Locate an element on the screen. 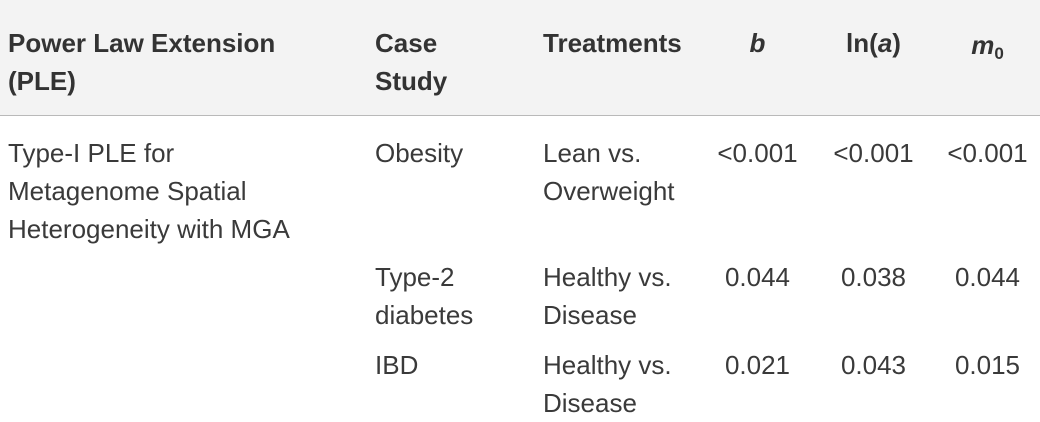 The height and width of the screenshot is (422, 1040). header-ln-a-var: a is located at coordinates (885, 43).